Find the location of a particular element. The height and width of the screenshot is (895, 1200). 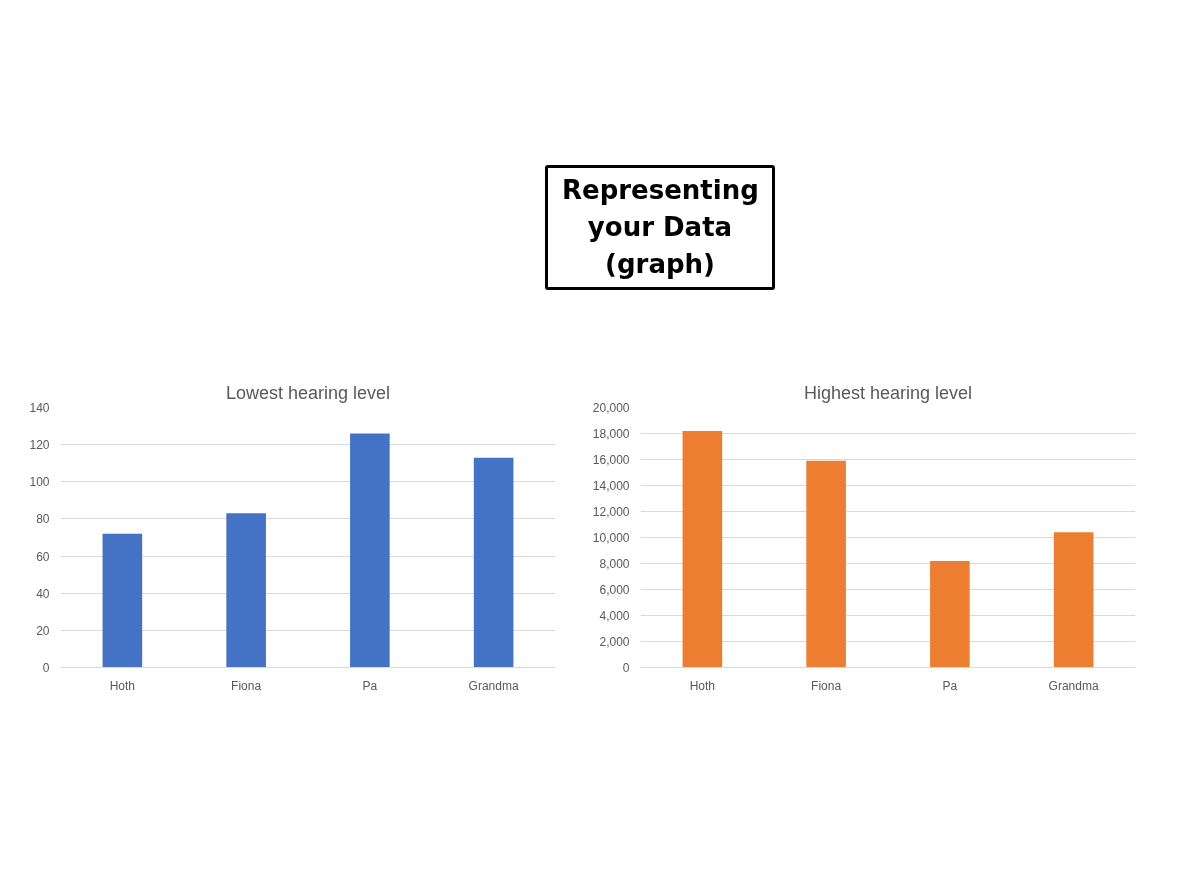

y-tick-label: 120 is located at coordinates (39, 445).